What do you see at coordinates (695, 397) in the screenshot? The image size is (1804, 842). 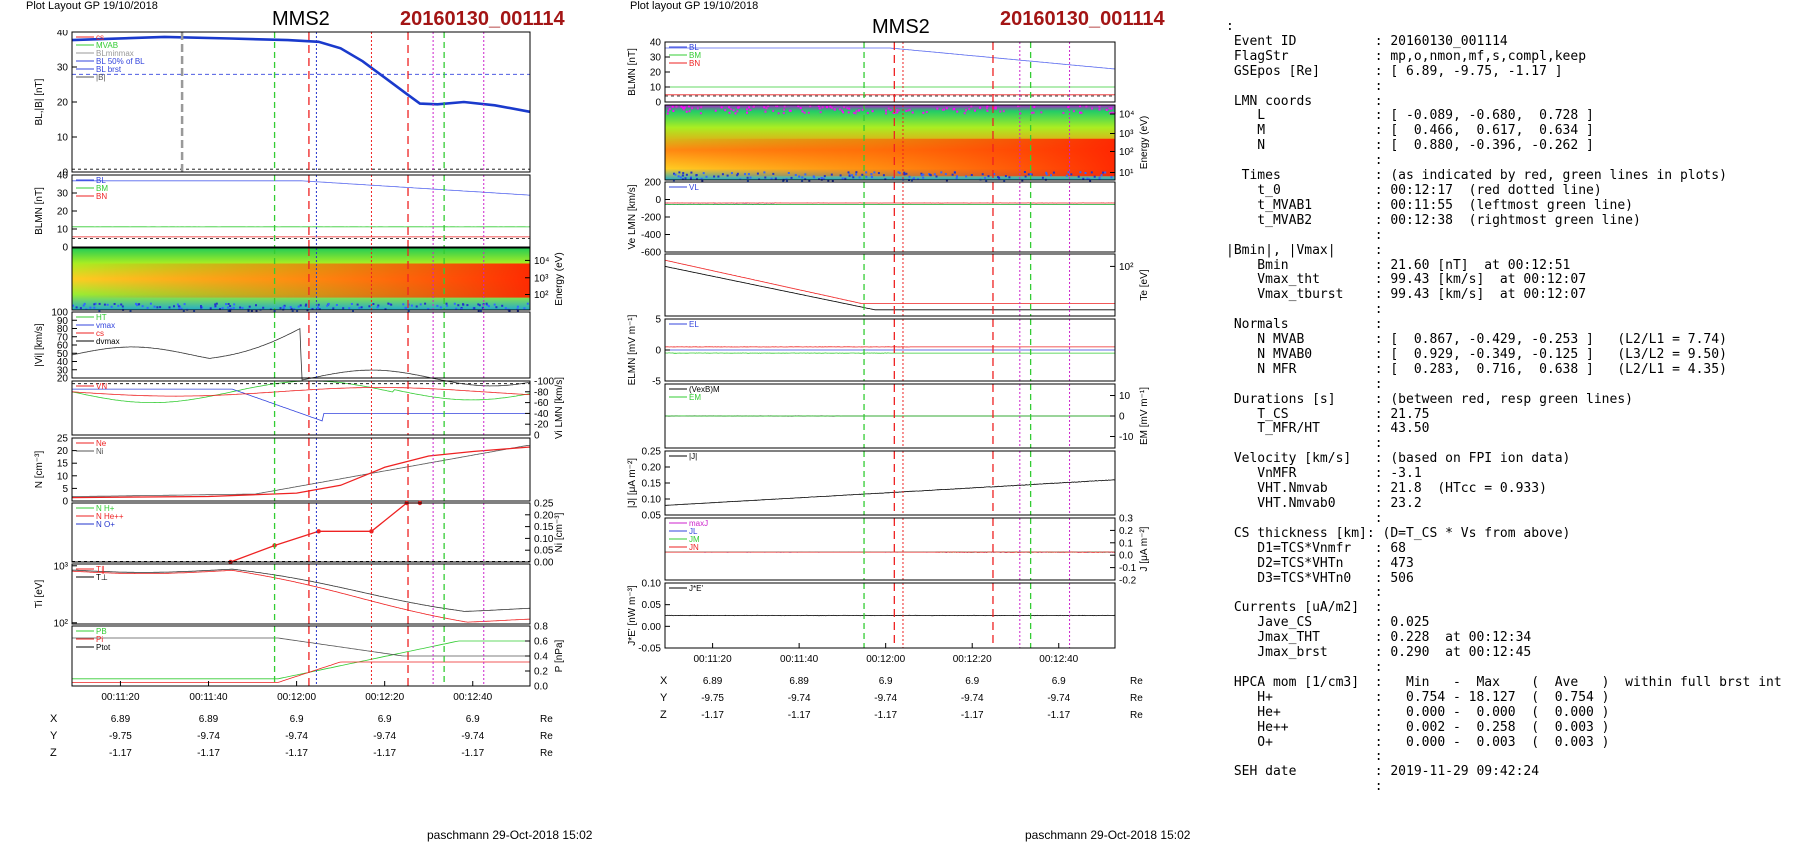 I see `legend-entry: EM` at bounding box center [695, 397].